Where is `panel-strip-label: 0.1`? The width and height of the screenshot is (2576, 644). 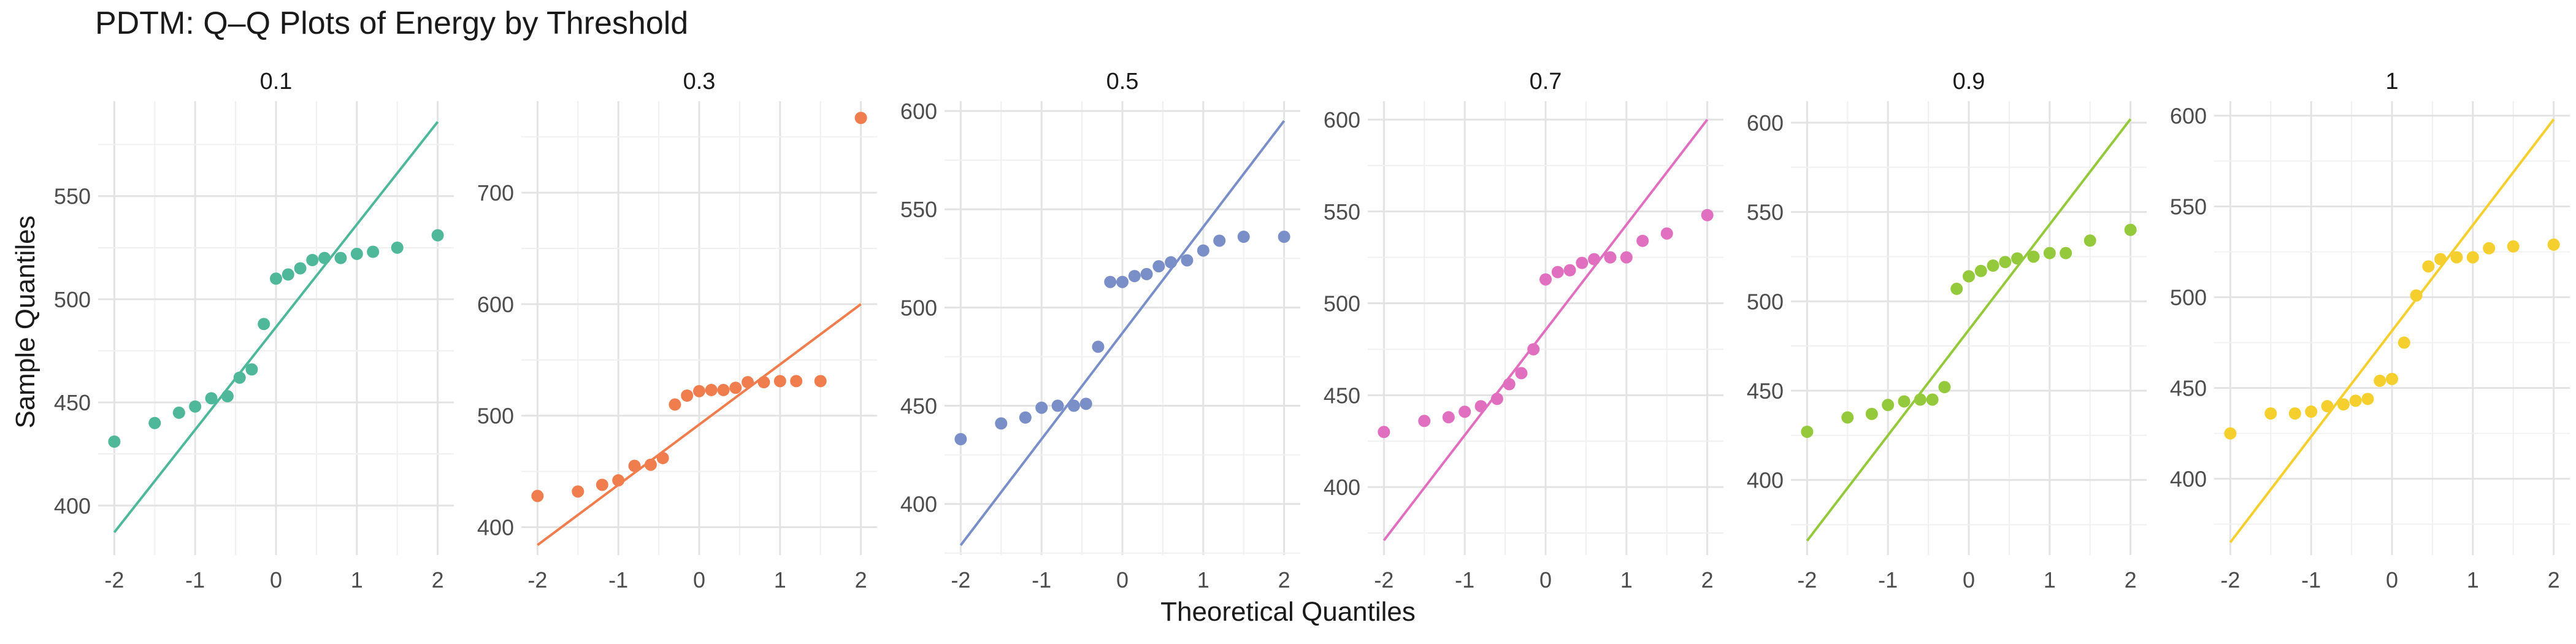 panel-strip-label: 0.1 is located at coordinates (276, 81).